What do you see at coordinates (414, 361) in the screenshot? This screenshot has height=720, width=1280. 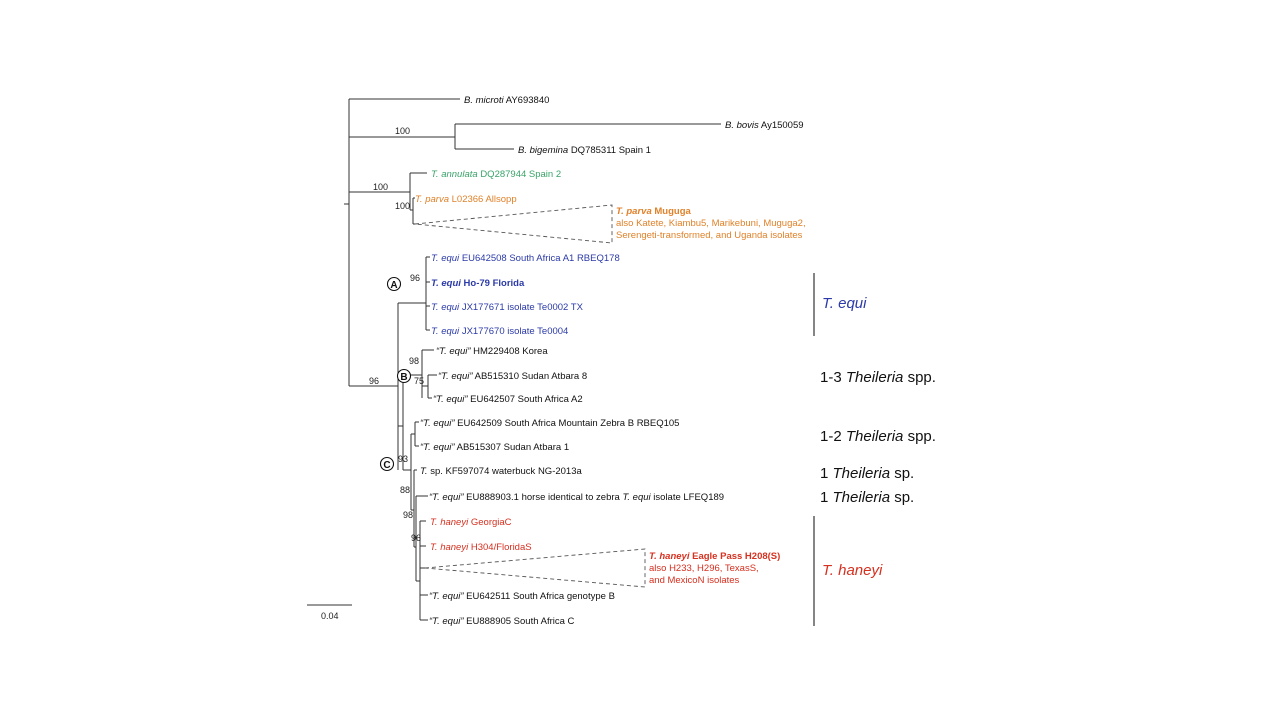 I see `support-b-clade: 98` at bounding box center [414, 361].